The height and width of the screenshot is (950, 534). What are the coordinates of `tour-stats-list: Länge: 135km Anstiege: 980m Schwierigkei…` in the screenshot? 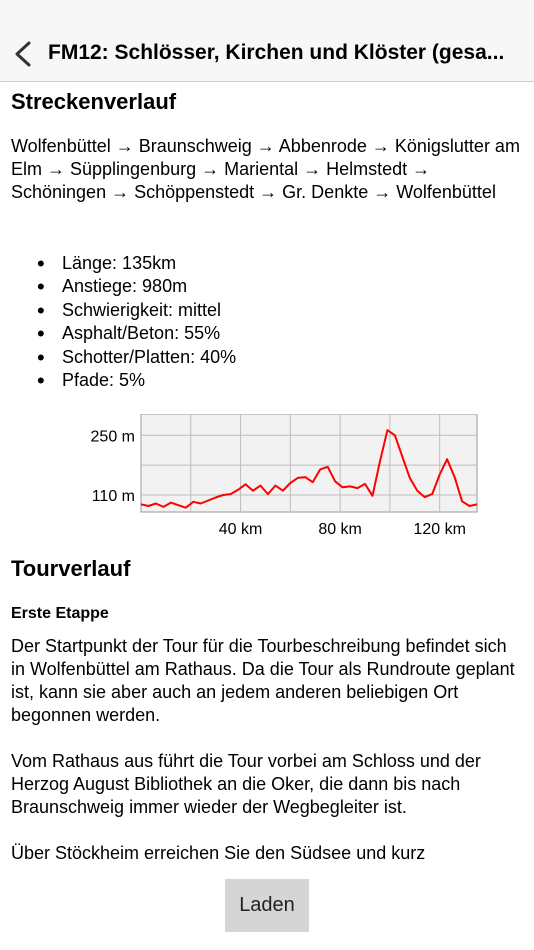 It's located at (123, 322).